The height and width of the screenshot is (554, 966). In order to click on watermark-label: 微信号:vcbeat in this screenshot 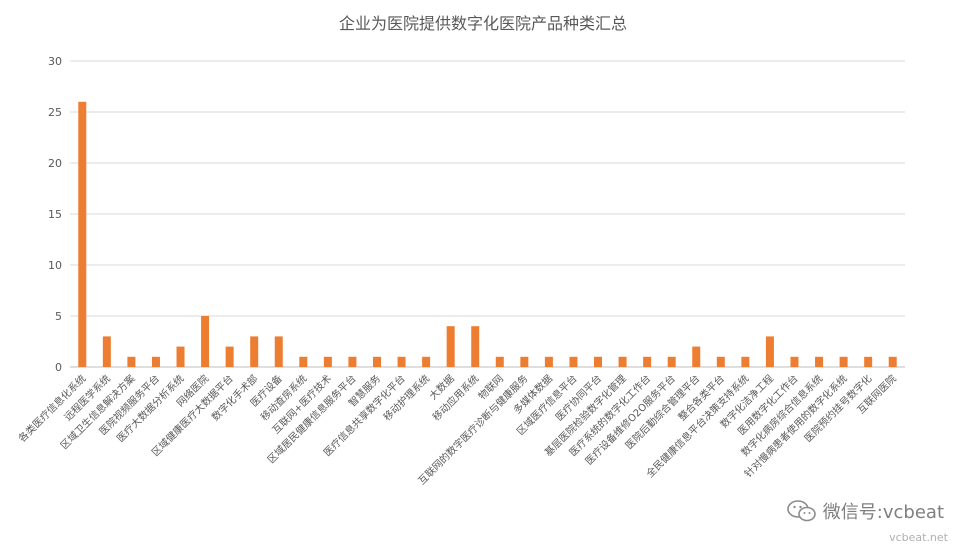, I will do `click(883, 512)`.